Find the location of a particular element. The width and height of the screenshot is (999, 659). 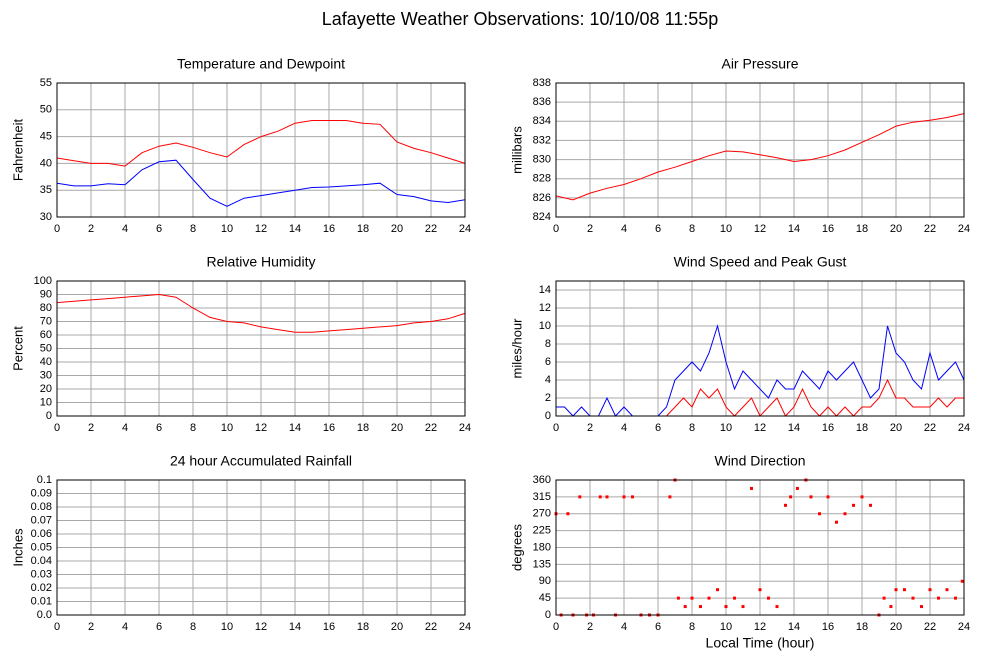

y-tick-label: 0.06 is located at coordinates (41, 534).